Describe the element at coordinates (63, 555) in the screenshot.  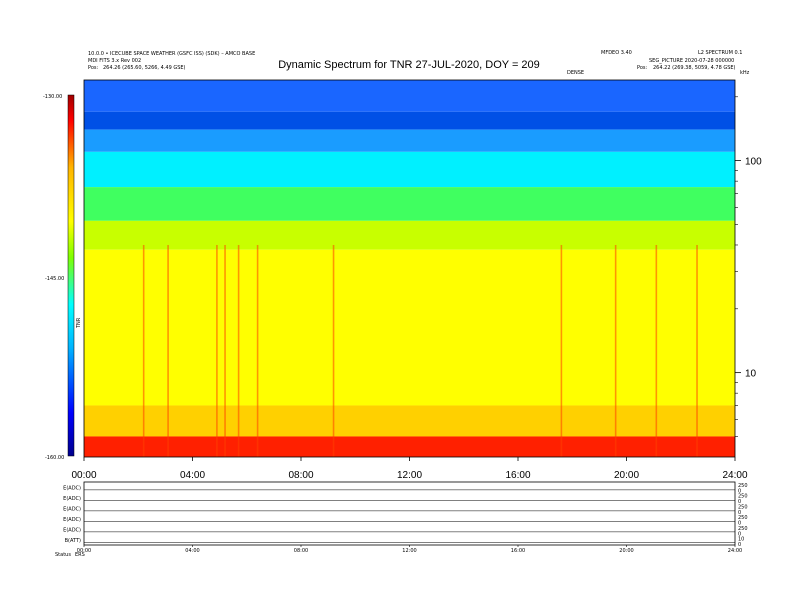
I see `status-label: Status` at that location.